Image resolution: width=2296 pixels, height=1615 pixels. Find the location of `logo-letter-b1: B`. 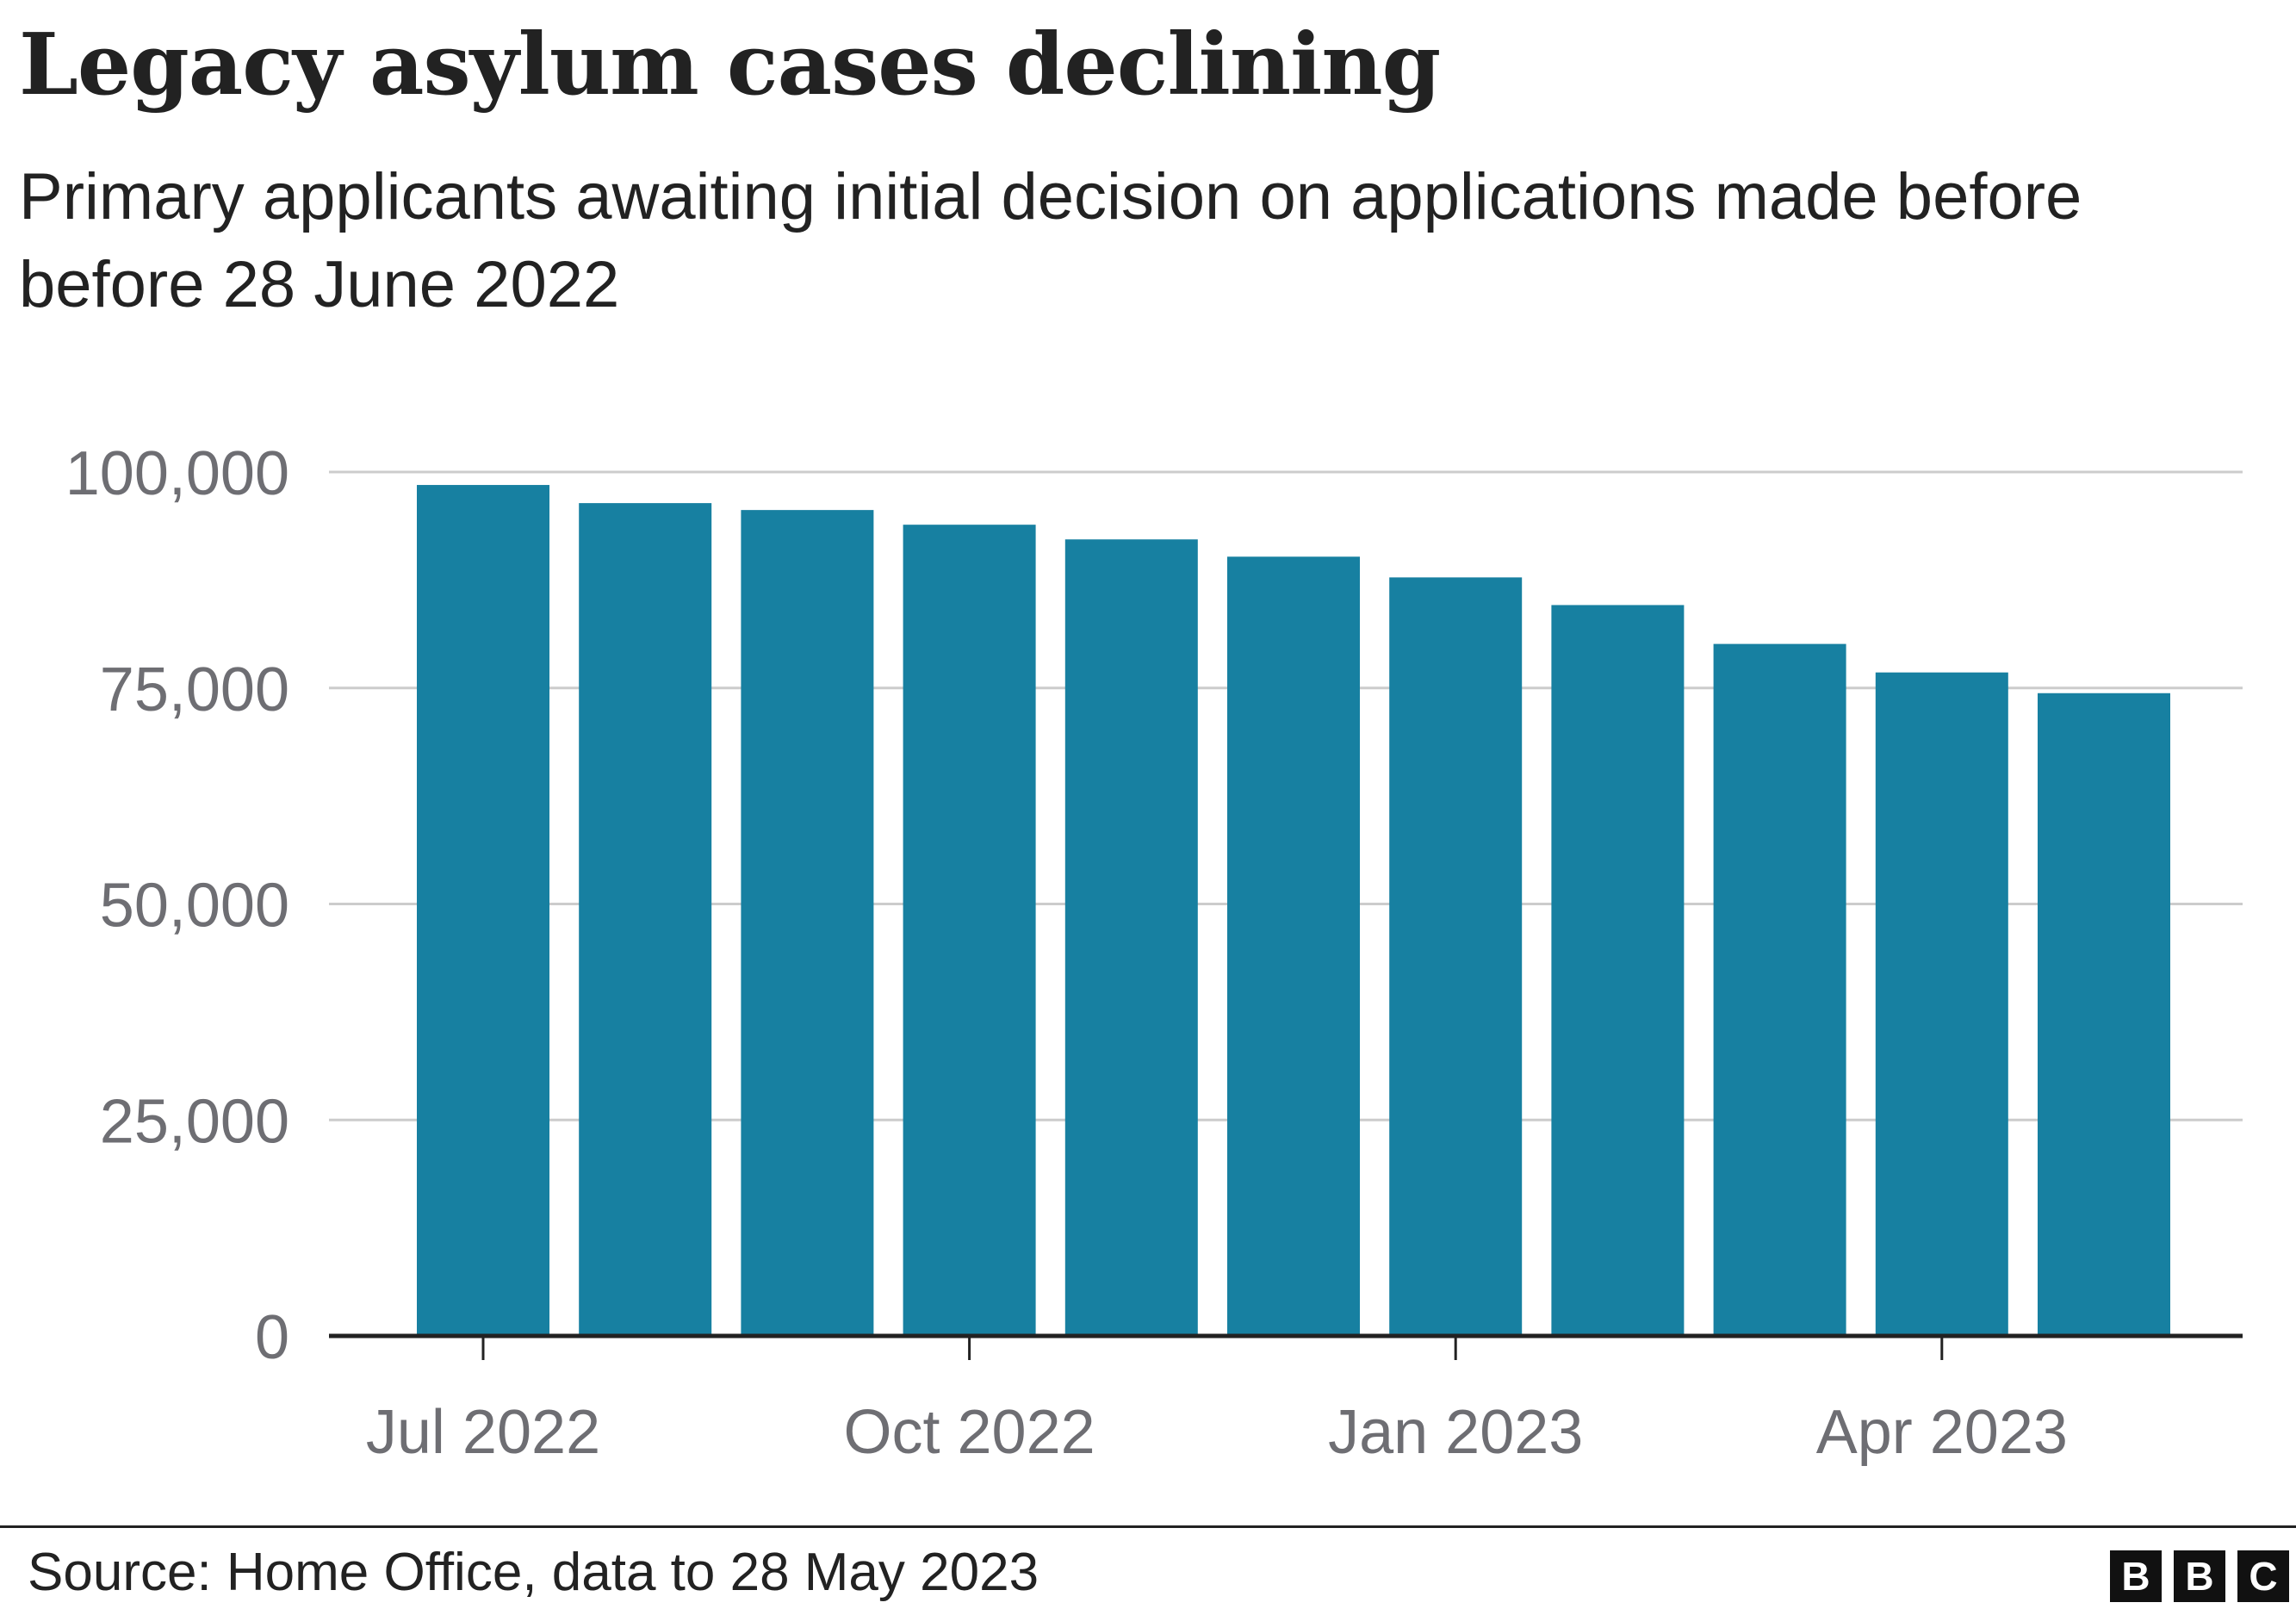

logo-letter-b1: B is located at coordinates (2136, 1576).